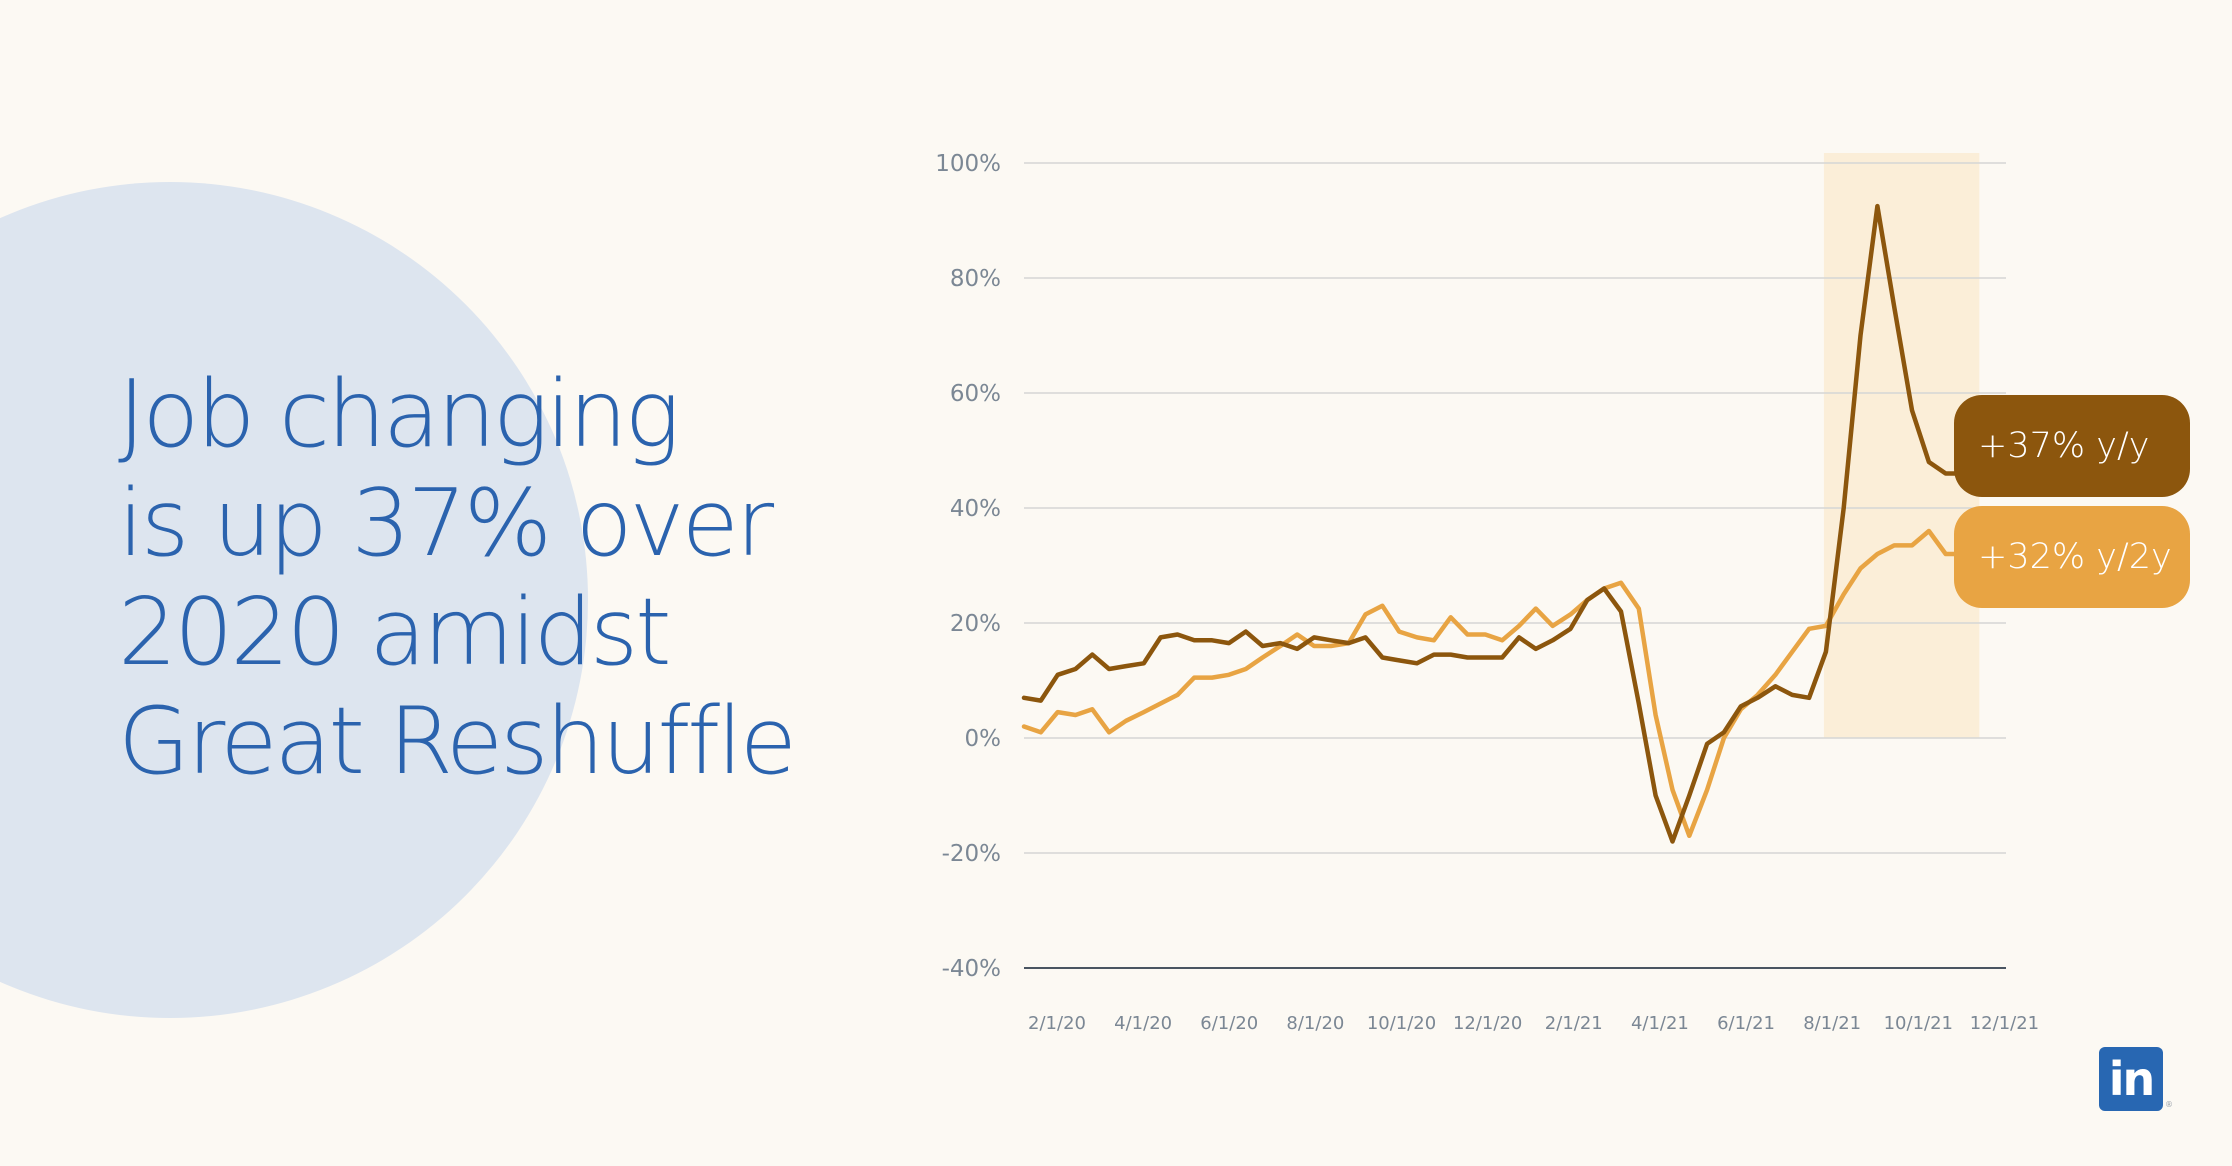  What do you see at coordinates (395, 632) in the screenshot?
I see `headline-line-3: 2020 amidst` at bounding box center [395, 632].